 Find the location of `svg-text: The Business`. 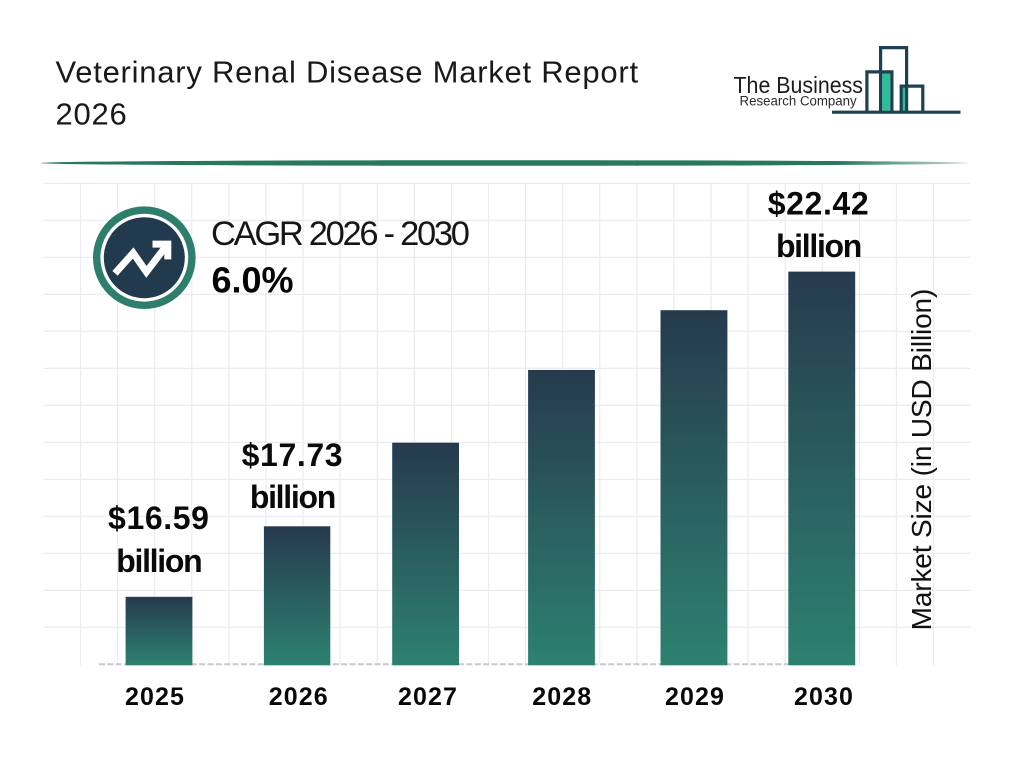

svg-text: The Business is located at coordinates (799, 85).